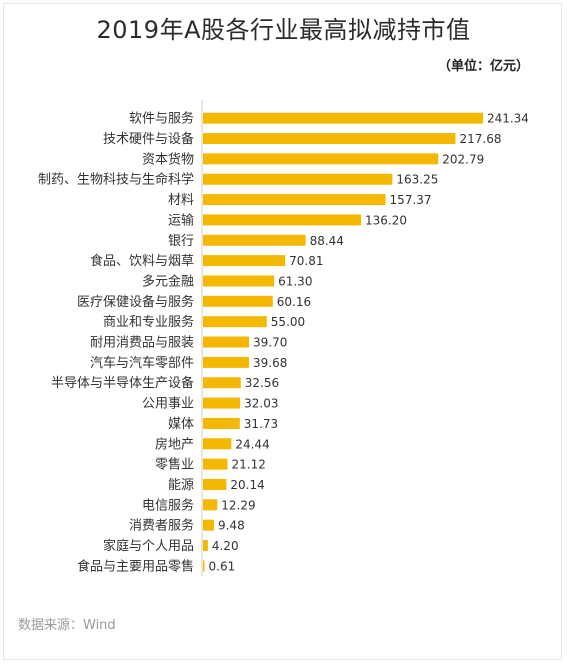 Image resolution: width=567 pixels, height=665 pixels. Describe the element at coordinates (161, 119) in the screenshot. I see `category-label: 软件与服务` at that location.